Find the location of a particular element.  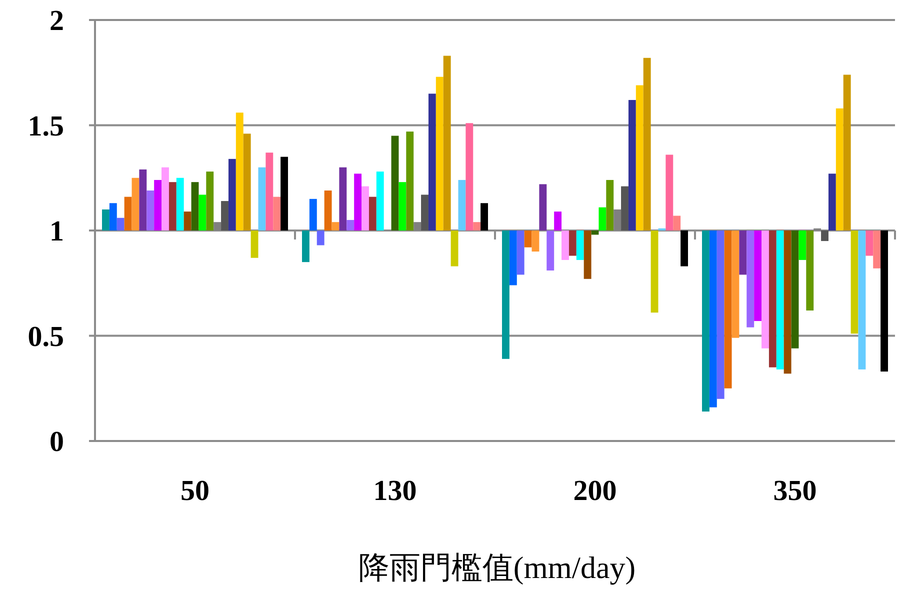

y-tick-label: 0.5 is located at coordinates (46, 336).